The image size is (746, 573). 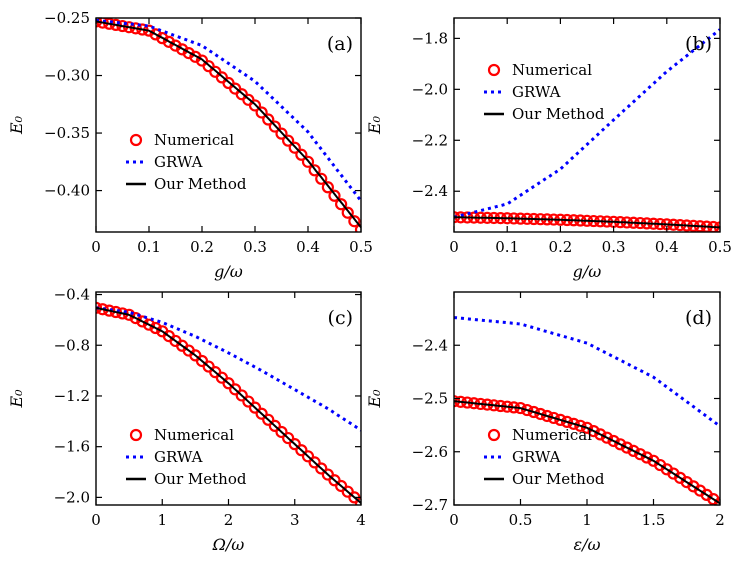 What do you see at coordinates (295, 520) in the screenshot?
I see `x-tick-label: 3` at bounding box center [295, 520].